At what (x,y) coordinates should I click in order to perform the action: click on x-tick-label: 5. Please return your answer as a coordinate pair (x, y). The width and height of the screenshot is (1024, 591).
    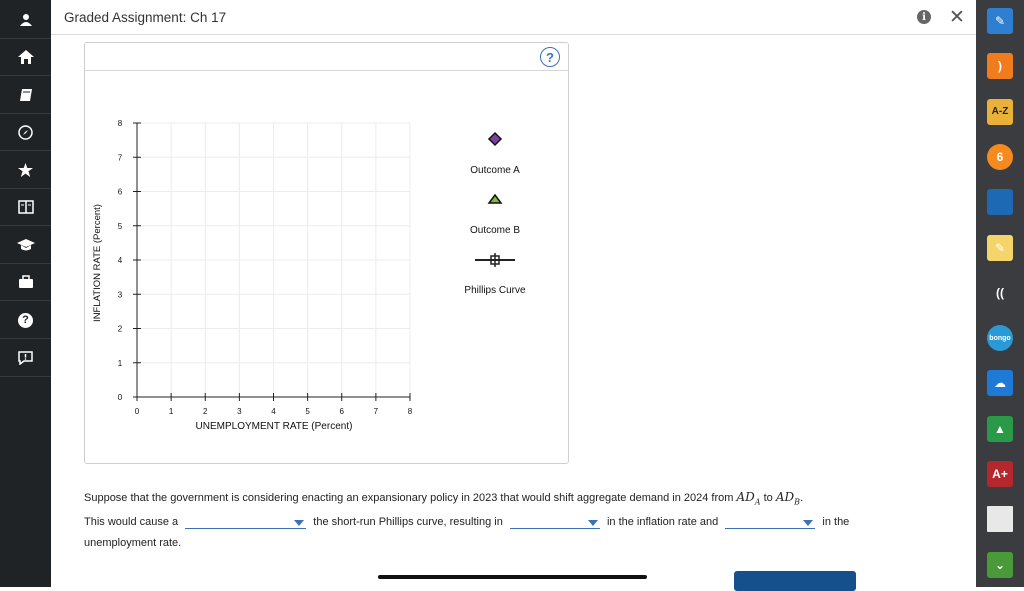
    Looking at the image, I should click on (307, 411).